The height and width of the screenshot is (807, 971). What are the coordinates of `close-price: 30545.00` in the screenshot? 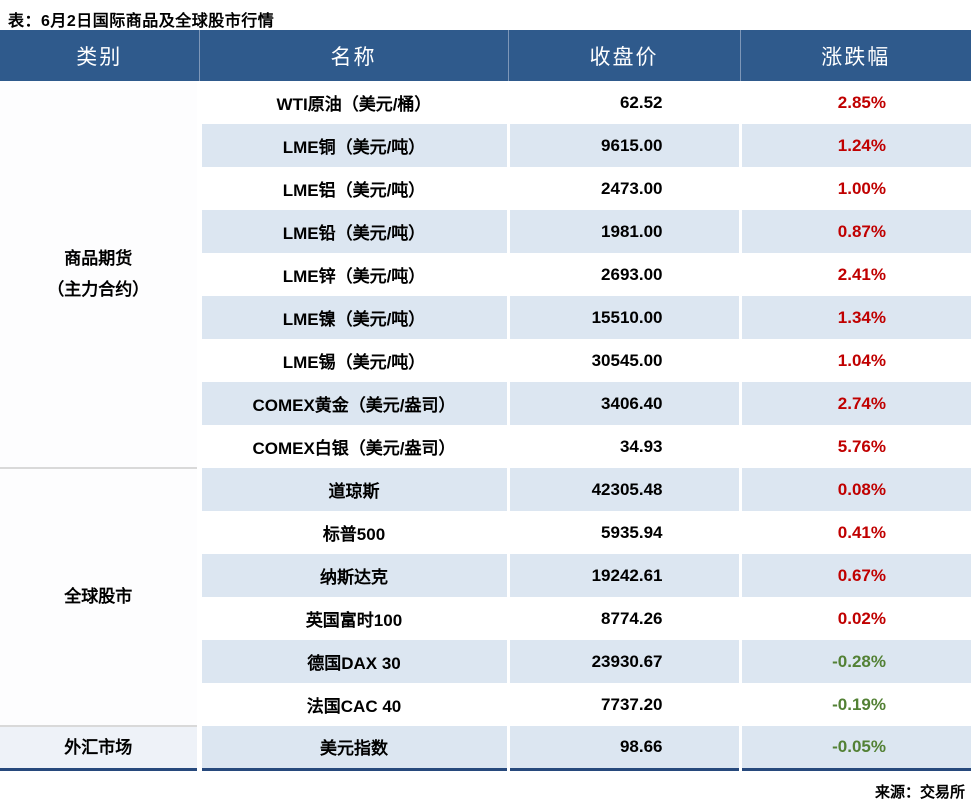 It's located at (623, 360).